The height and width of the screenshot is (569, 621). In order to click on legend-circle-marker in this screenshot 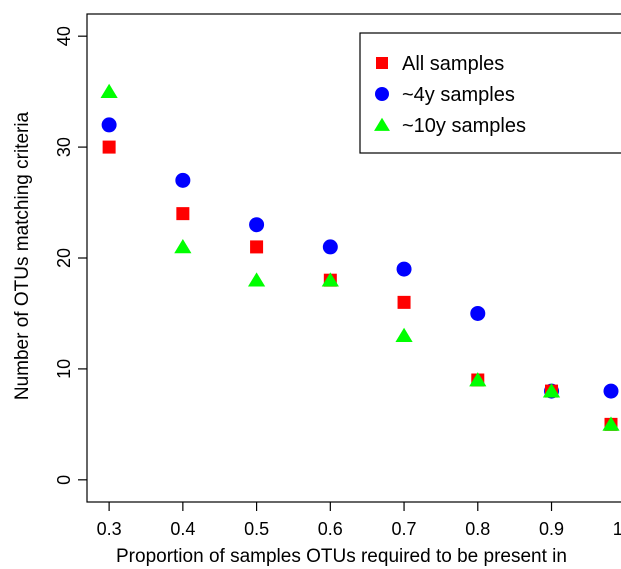, I will do `click(382, 94)`.